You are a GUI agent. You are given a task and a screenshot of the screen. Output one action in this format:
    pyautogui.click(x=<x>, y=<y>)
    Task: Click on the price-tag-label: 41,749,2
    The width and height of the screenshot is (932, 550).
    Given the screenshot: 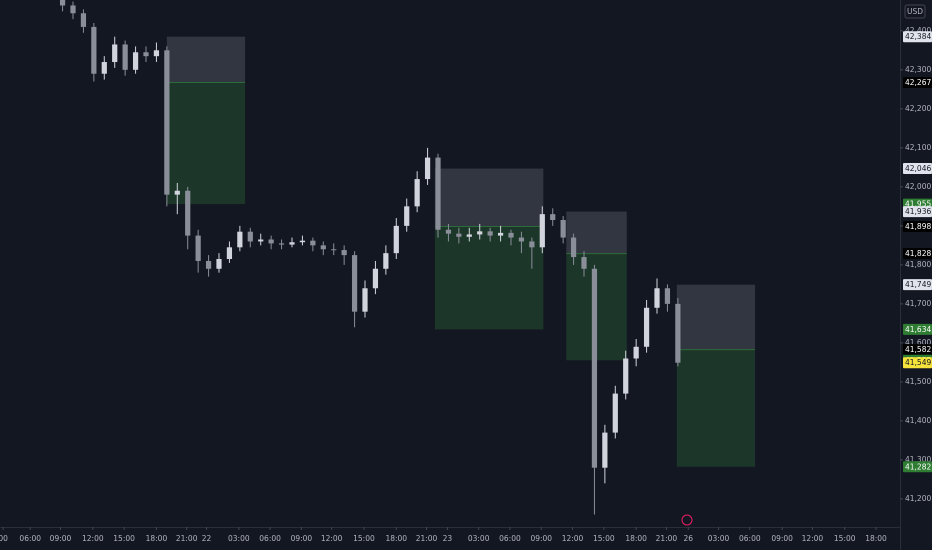 What is the action you would take?
    pyautogui.click(x=918, y=284)
    